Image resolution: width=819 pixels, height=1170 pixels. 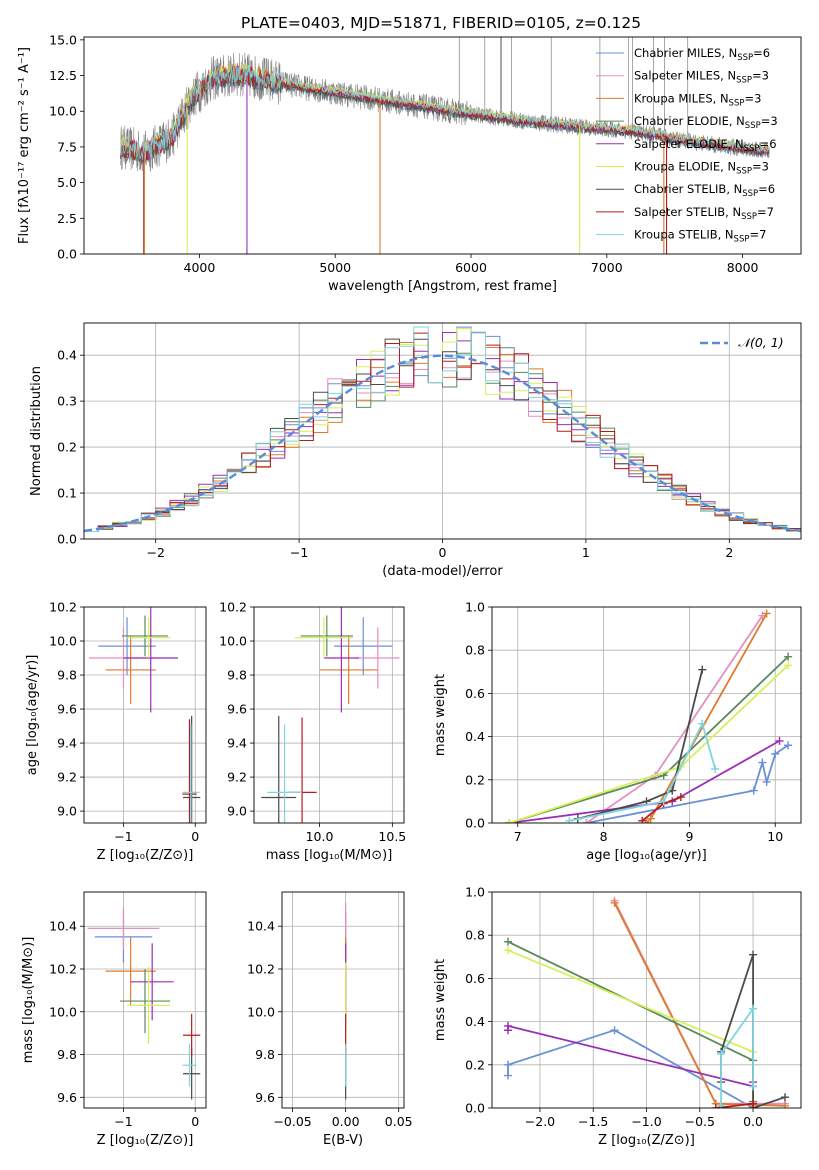 What do you see at coordinates (123, 1121) in the screenshot?
I see `x-tick-label: −1` at bounding box center [123, 1121].